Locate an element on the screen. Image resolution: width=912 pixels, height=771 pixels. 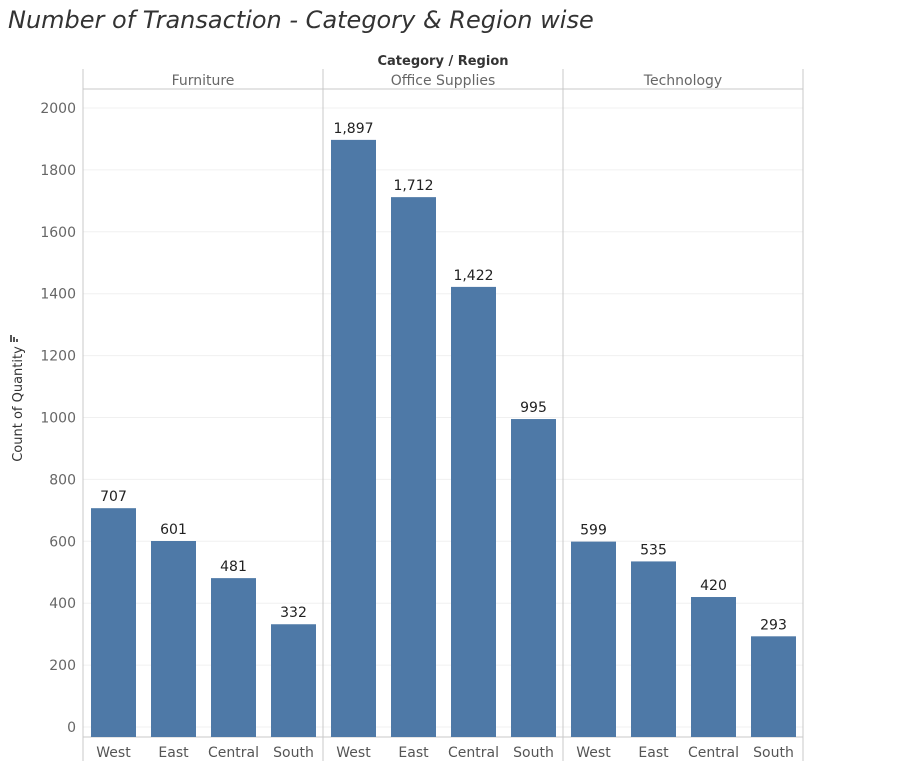
y-tick-label: 200 is located at coordinates (62, 666).